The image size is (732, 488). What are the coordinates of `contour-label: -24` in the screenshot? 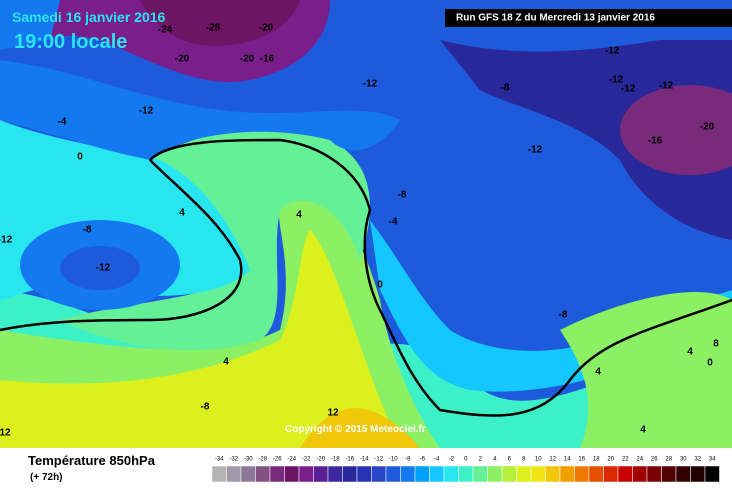 It's located at (165, 30).